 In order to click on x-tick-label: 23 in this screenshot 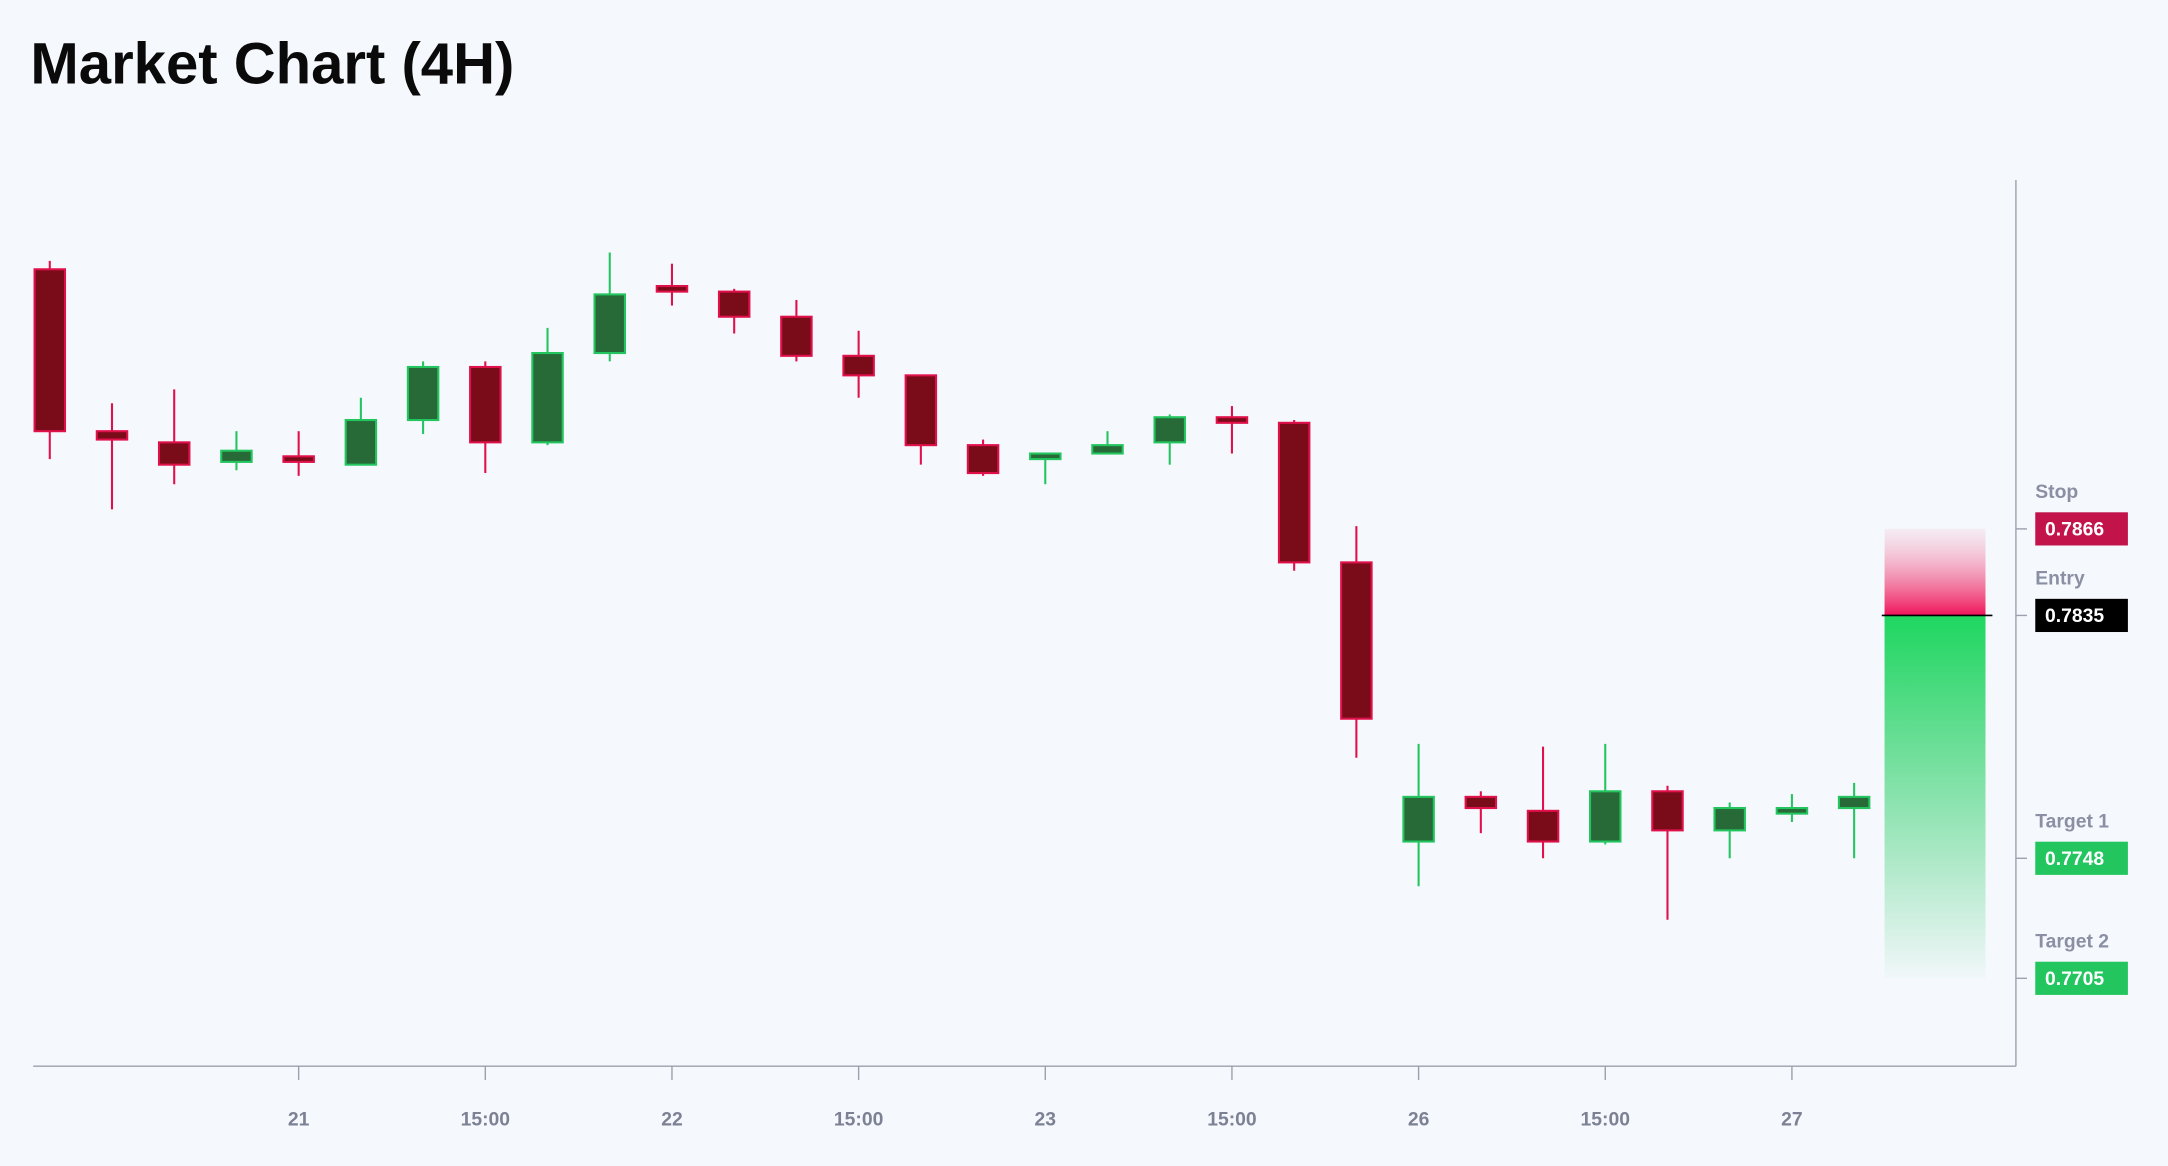, I will do `click(1046, 1119)`.